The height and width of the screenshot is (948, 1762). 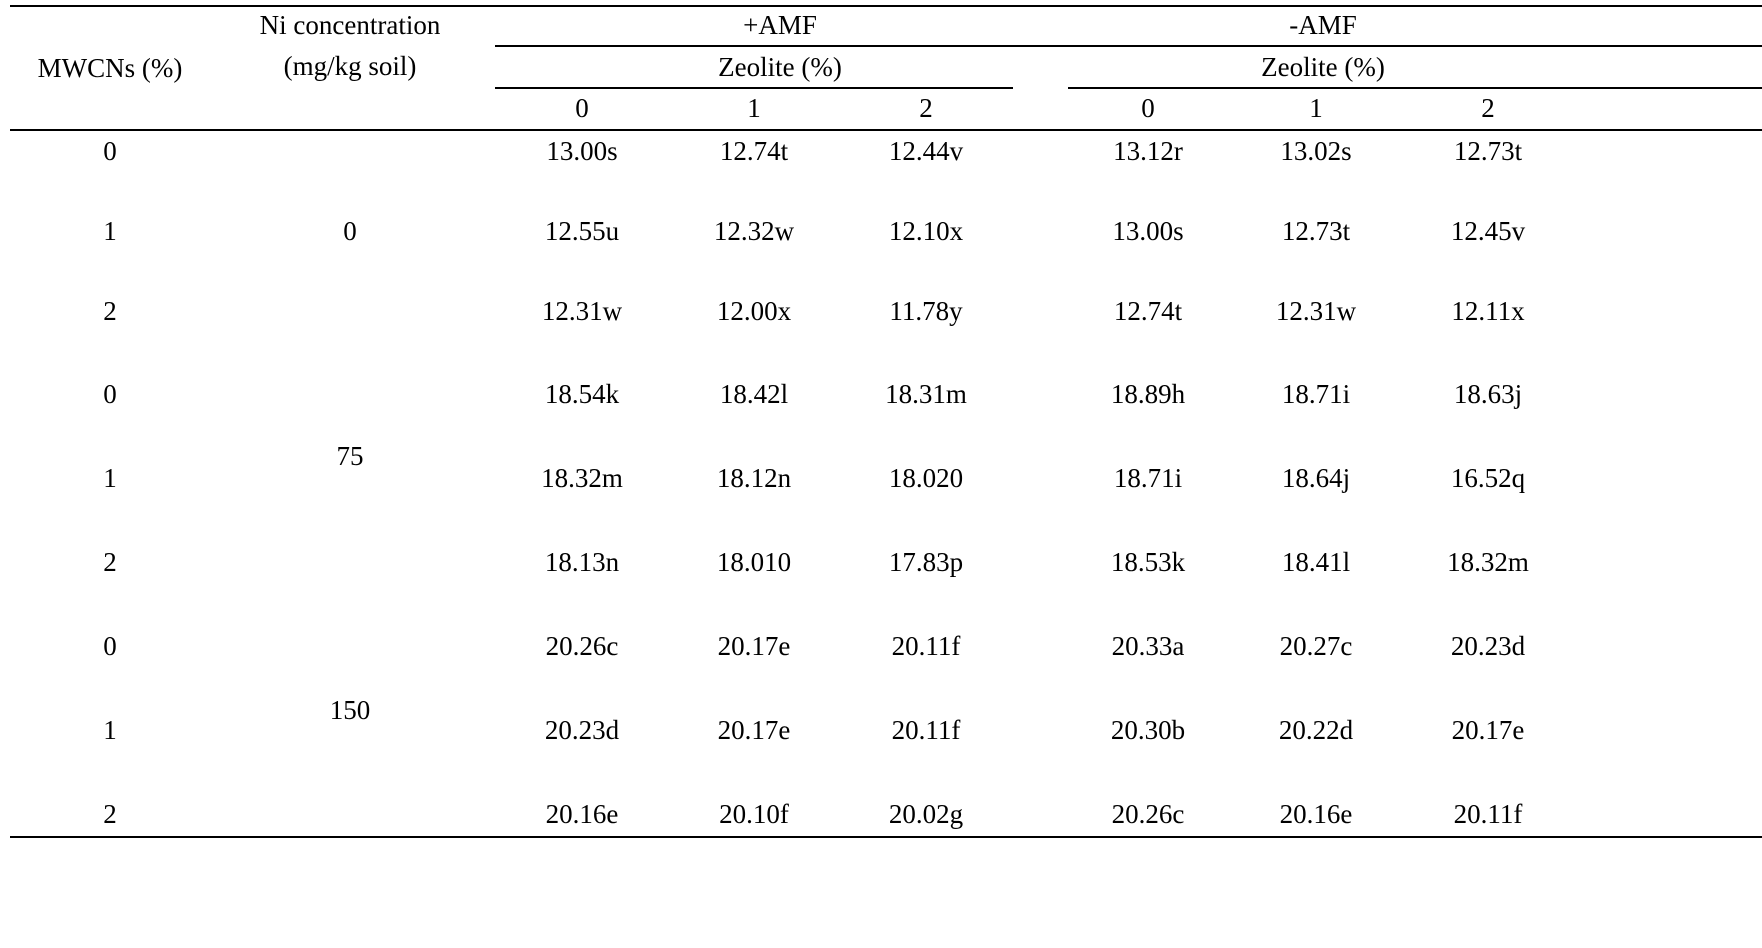 I want to click on value-cell: 18.89h, so click(x=1148, y=394).